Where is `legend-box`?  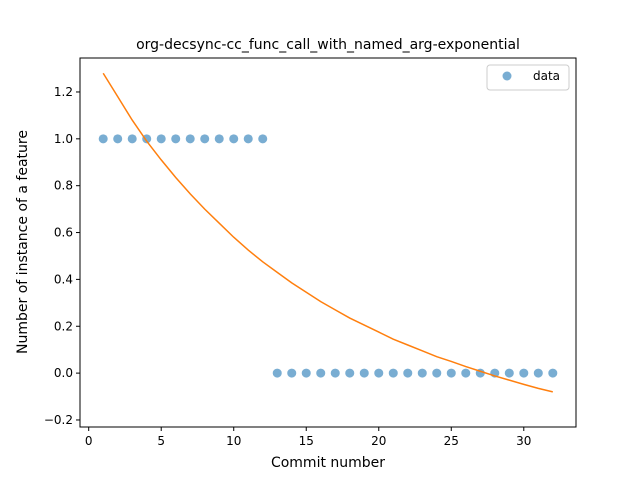 legend-box is located at coordinates (528, 77).